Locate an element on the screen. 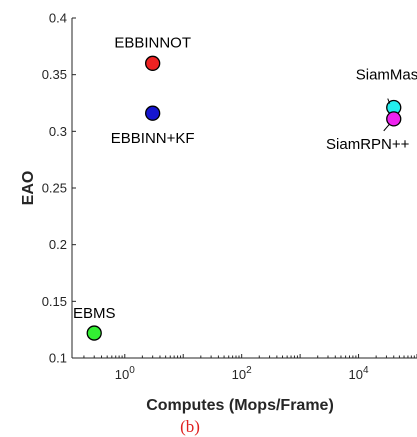 The image size is (417, 437). point-label-ebbinnot: EBBINNOT is located at coordinates (152, 42).